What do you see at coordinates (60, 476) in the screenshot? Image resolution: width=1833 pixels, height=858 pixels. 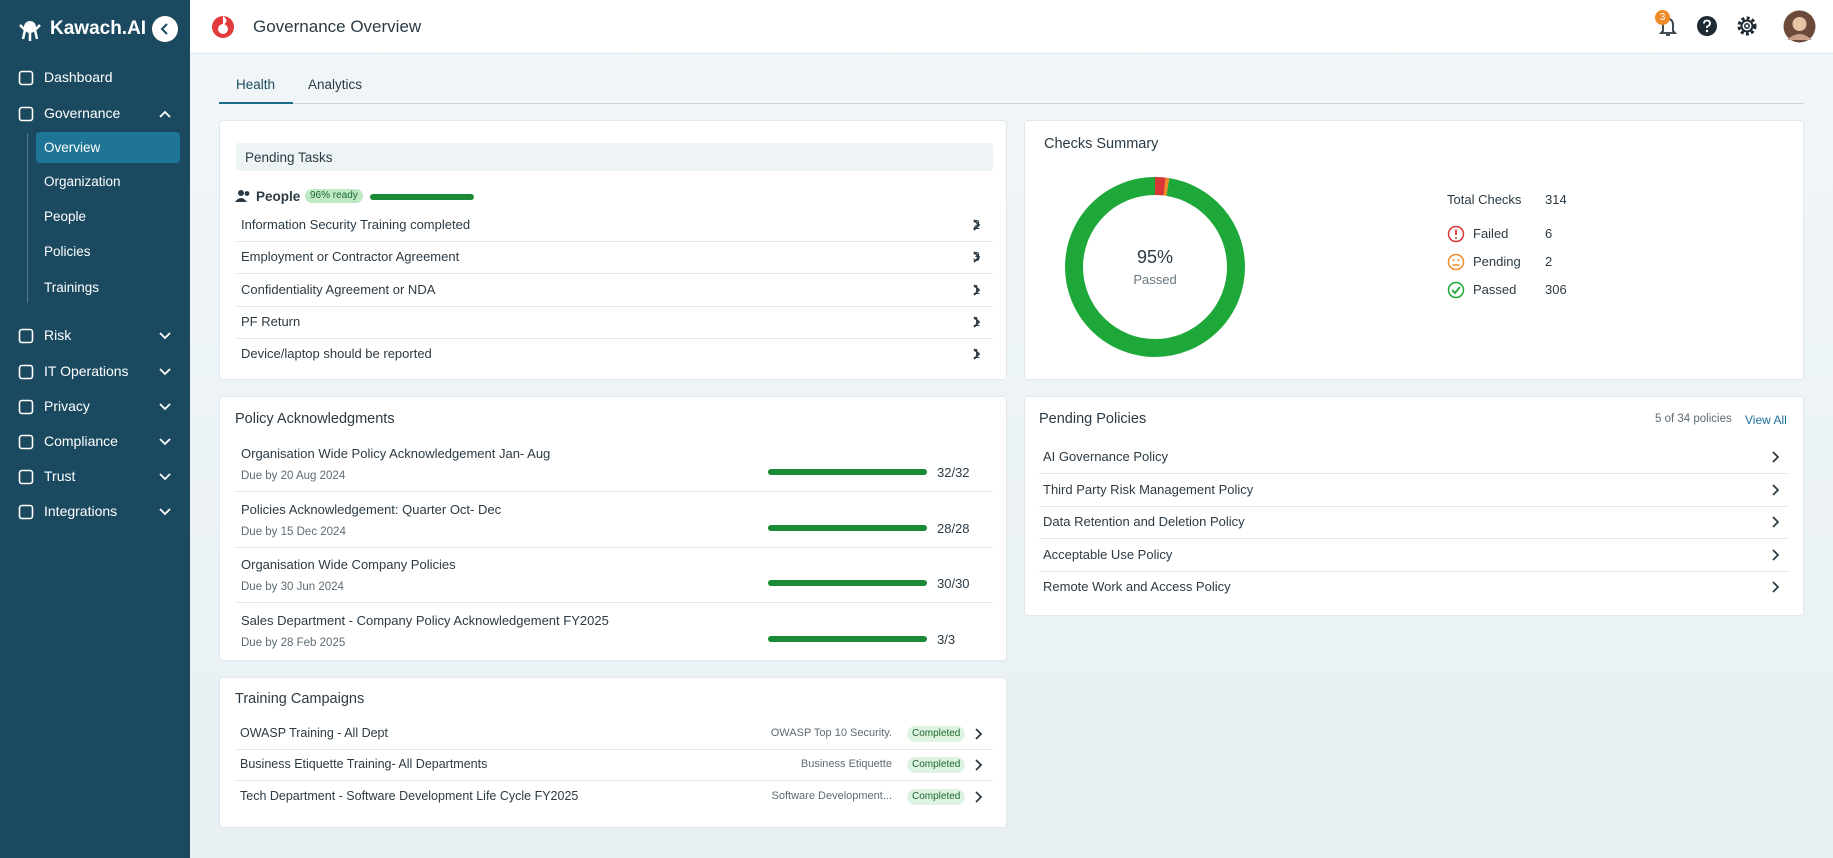 I see `nav-item: Trust` at bounding box center [60, 476].